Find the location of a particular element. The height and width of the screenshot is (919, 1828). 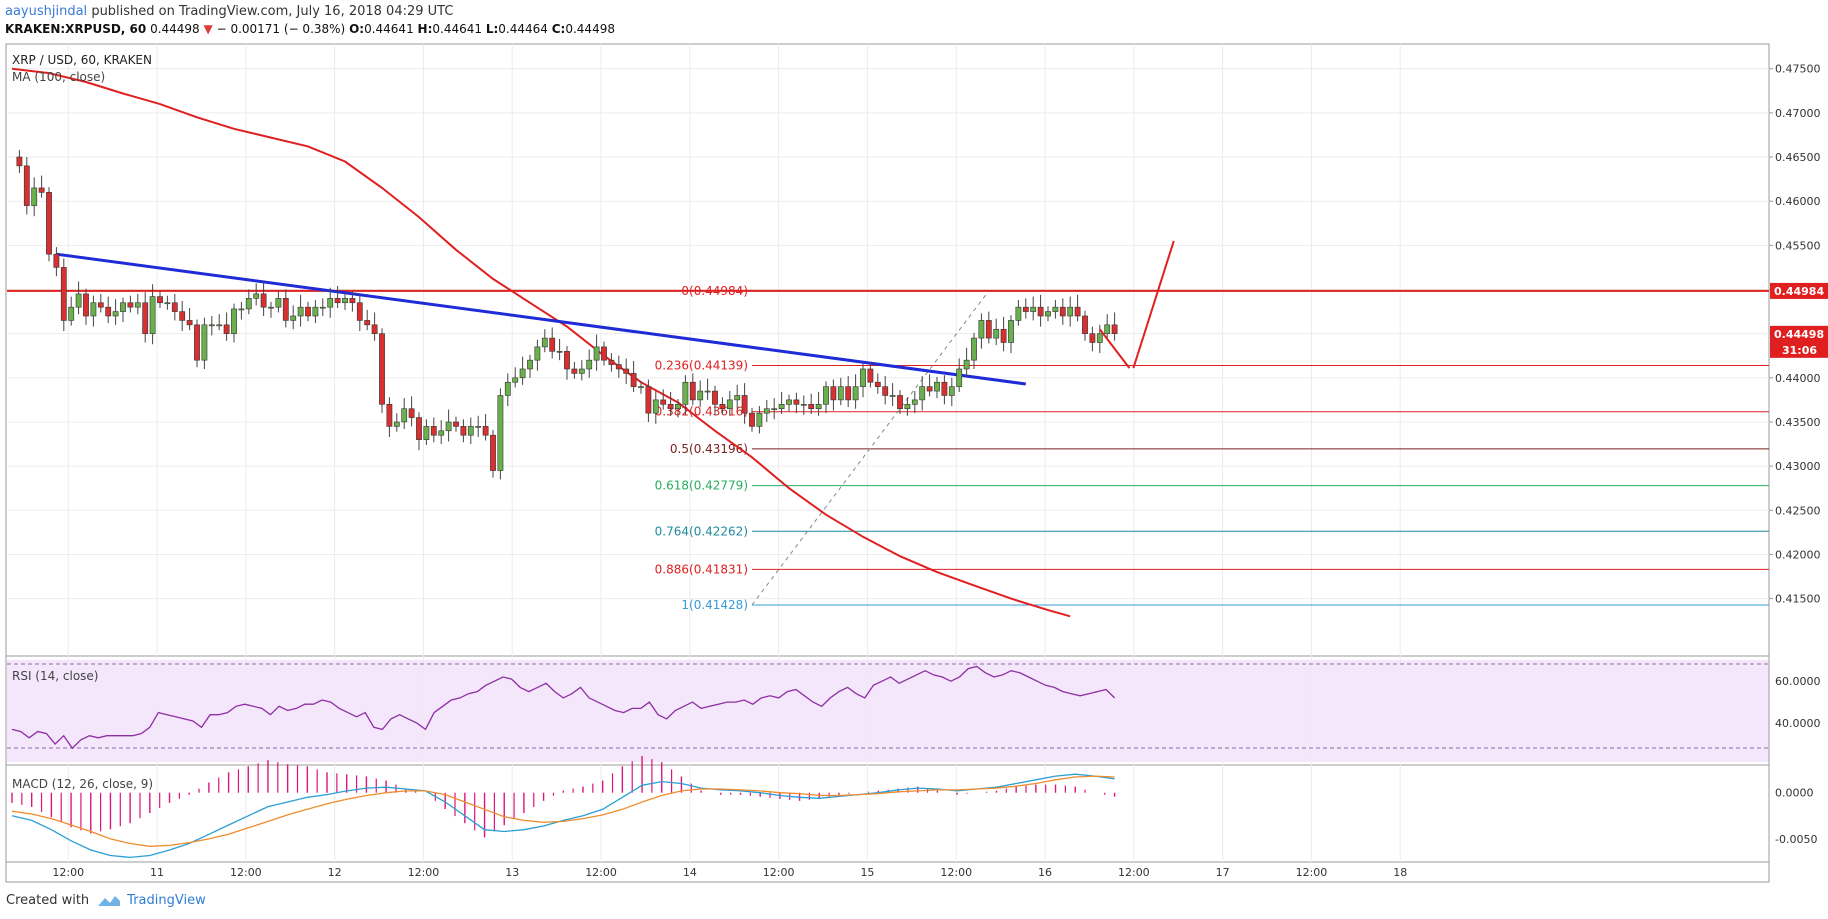

time-tick-label: 14 is located at coordinates (690, 872).